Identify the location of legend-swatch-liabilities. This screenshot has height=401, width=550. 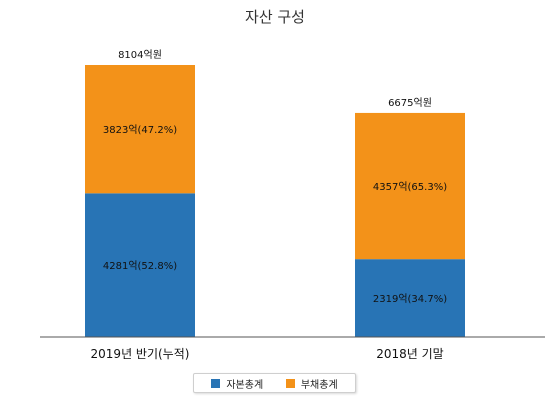
(290, 383).